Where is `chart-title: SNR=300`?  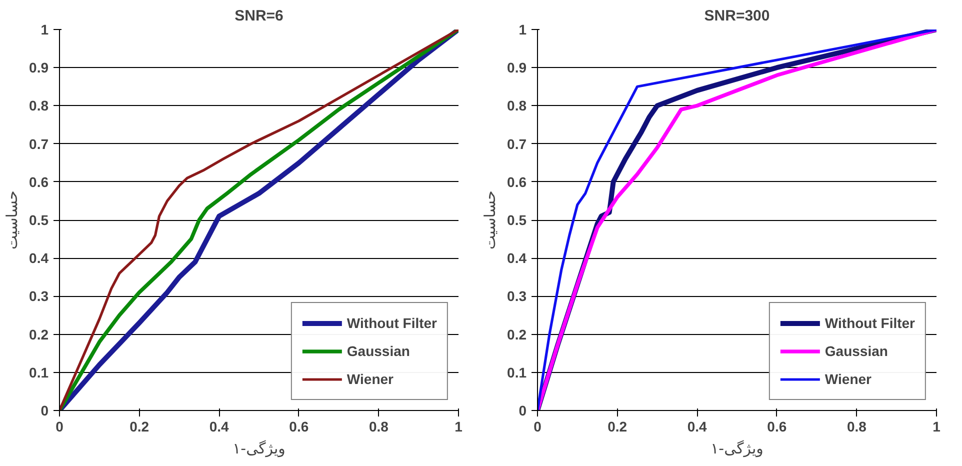 chart-title: SNR=300 is located at coordinates (737, 16).